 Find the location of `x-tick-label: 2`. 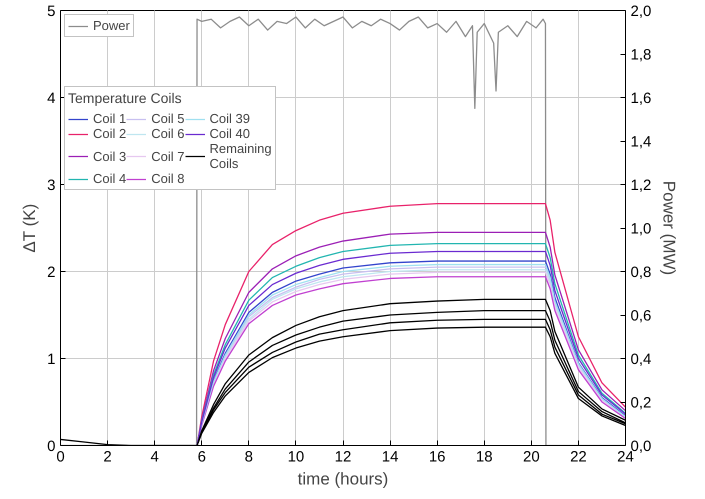

x-tick-label: 2 is located at coordinates (107, 457).